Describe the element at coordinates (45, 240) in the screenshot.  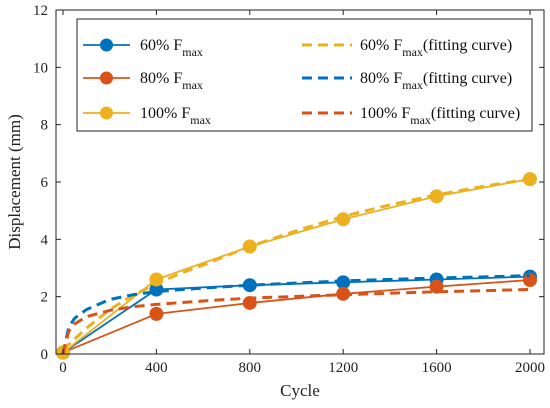
I see `y-tick-label: 4` at that location.